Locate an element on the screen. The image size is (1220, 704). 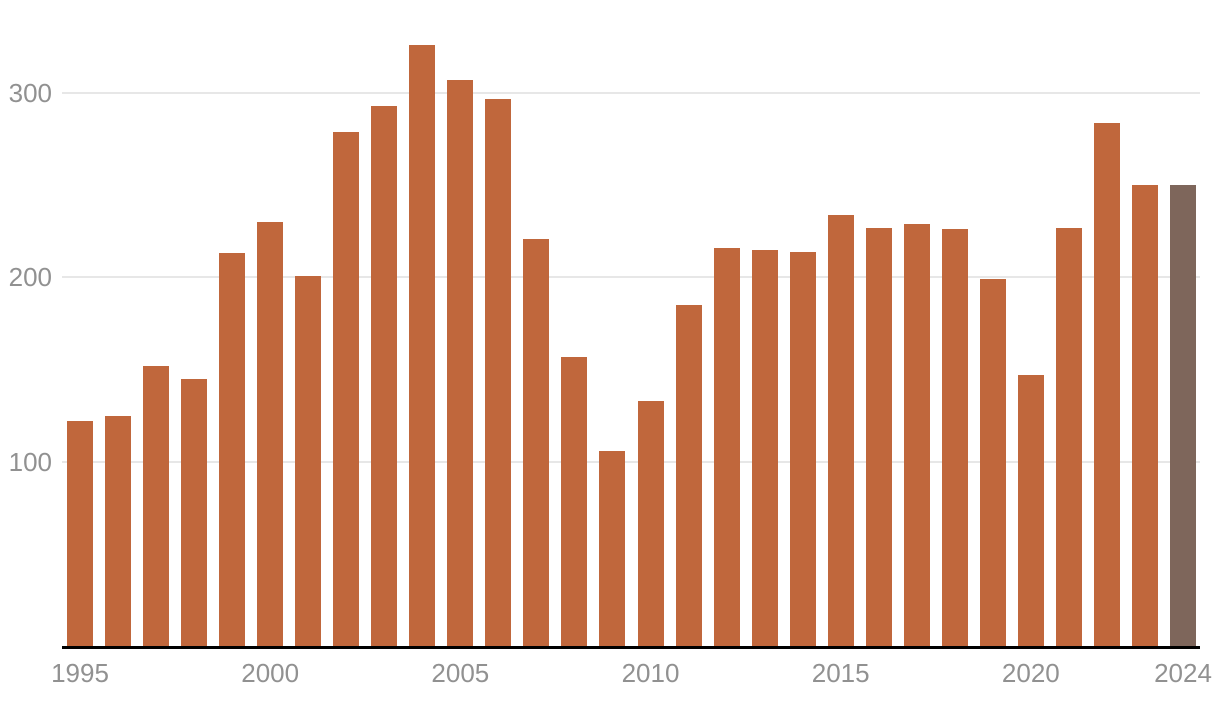
x-axis-tick-label: 2024 is located at coordinates (1183, 673).